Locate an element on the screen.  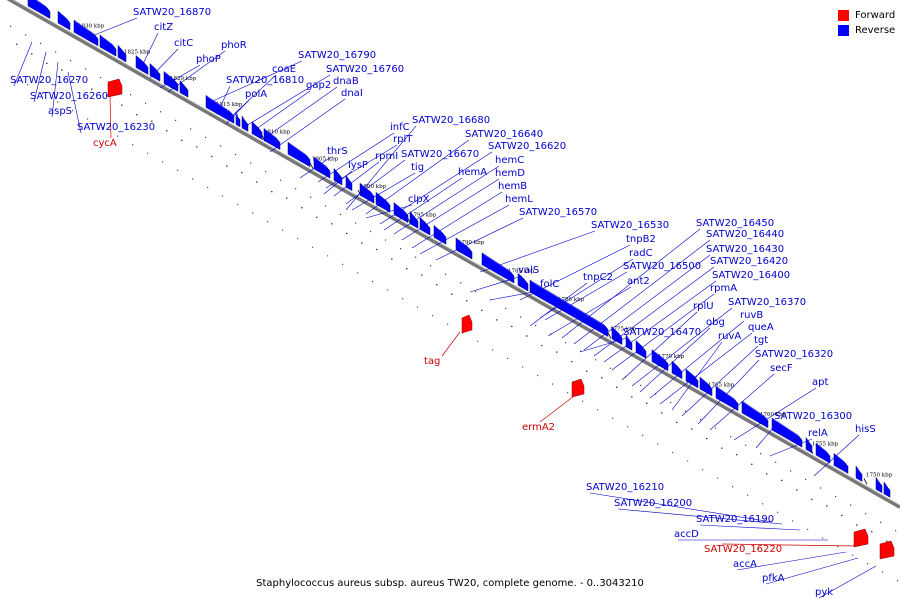
reverse-gene-label: SATW20_16440 is located at coordinates (745, 234).